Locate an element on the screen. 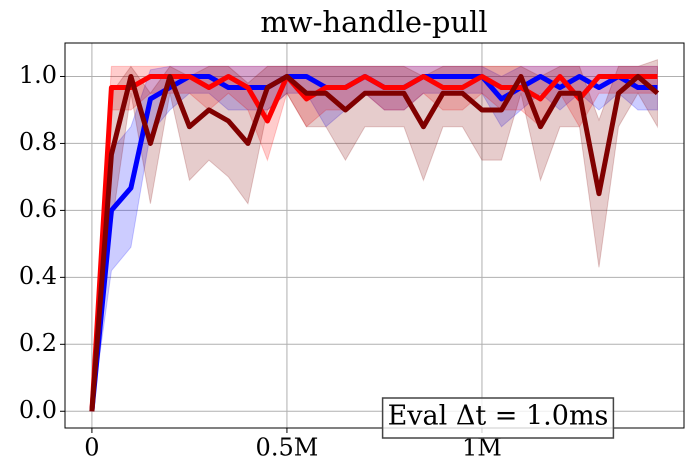  y-tick-label: 0.8 is located at coordinates (38, 142).